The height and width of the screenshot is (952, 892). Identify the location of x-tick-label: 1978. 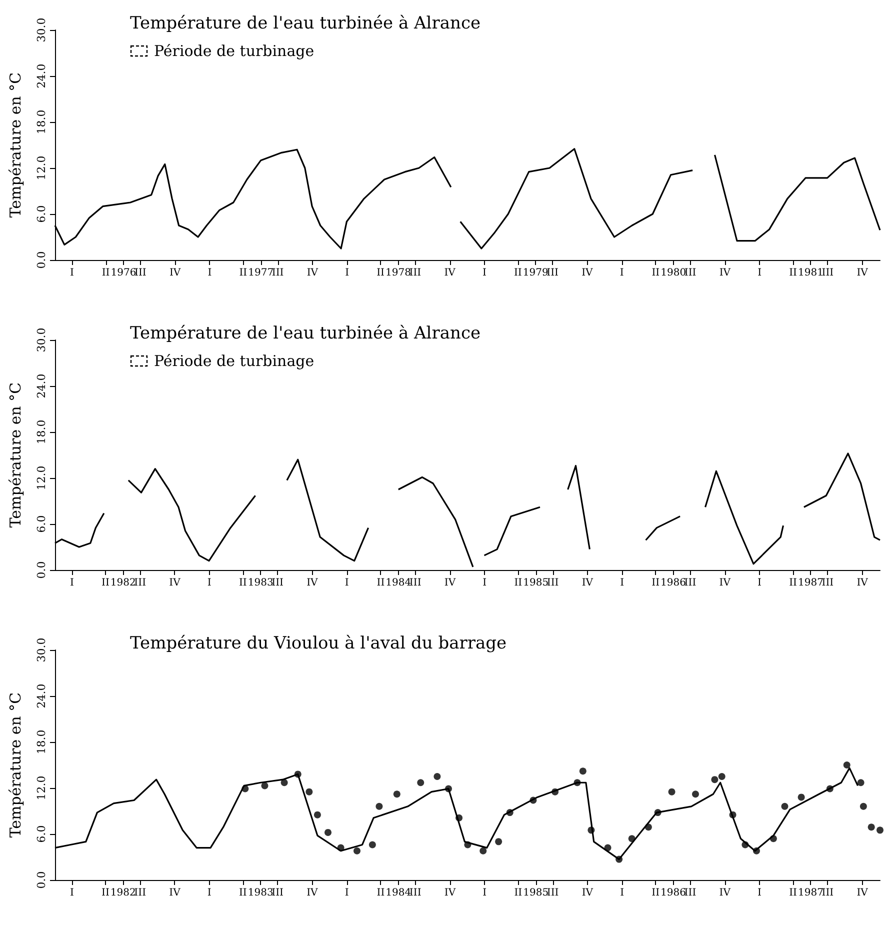
(398, 273).